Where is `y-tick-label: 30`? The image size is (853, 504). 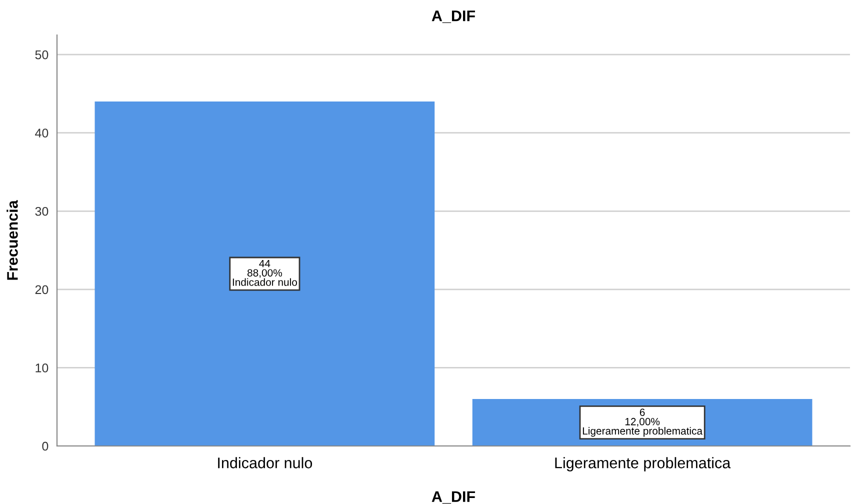
y-tick-label: 30 is located at coordinates (41, 211).